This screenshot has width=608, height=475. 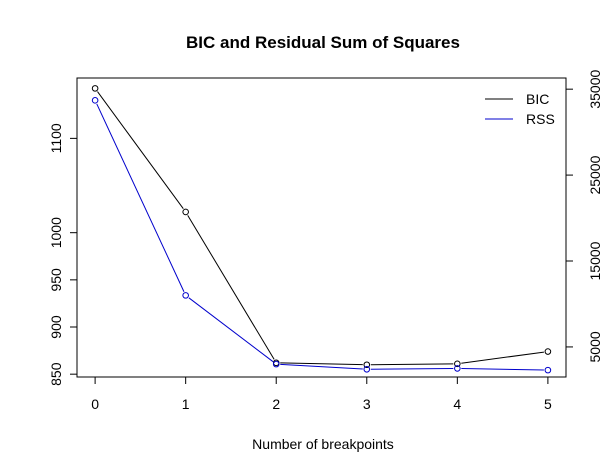 I want to click on x-tick-label: 2, so click(x=276, y=404).